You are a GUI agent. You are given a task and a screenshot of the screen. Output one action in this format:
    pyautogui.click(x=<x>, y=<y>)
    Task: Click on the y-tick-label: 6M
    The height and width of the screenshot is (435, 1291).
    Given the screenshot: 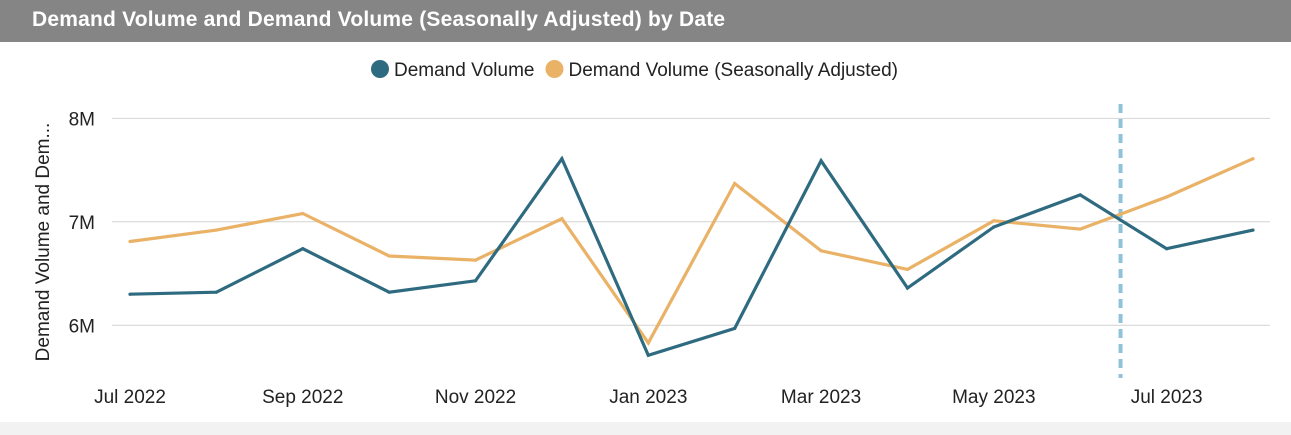 What is the action you would take?
    pyautogui.click(x=82, y=326)
    